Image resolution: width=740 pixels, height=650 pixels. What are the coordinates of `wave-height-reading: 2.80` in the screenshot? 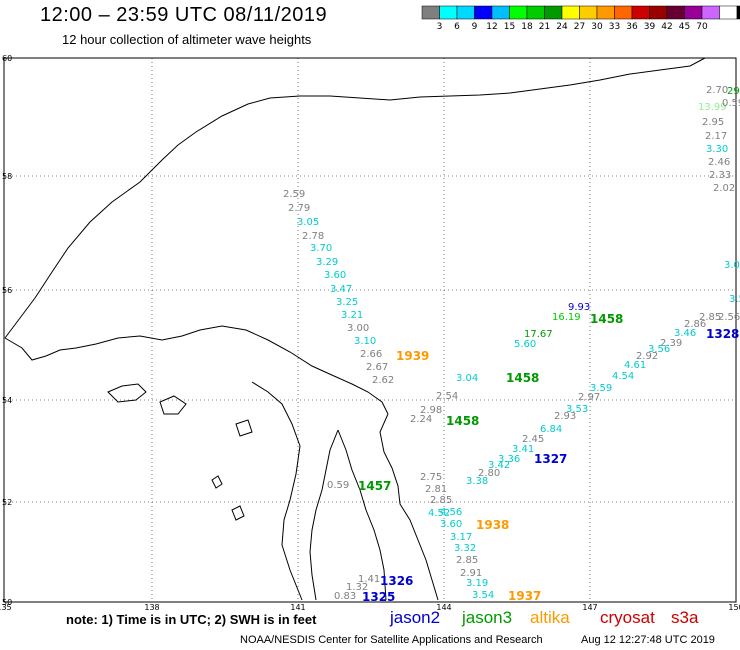 It's located at (489, 473).